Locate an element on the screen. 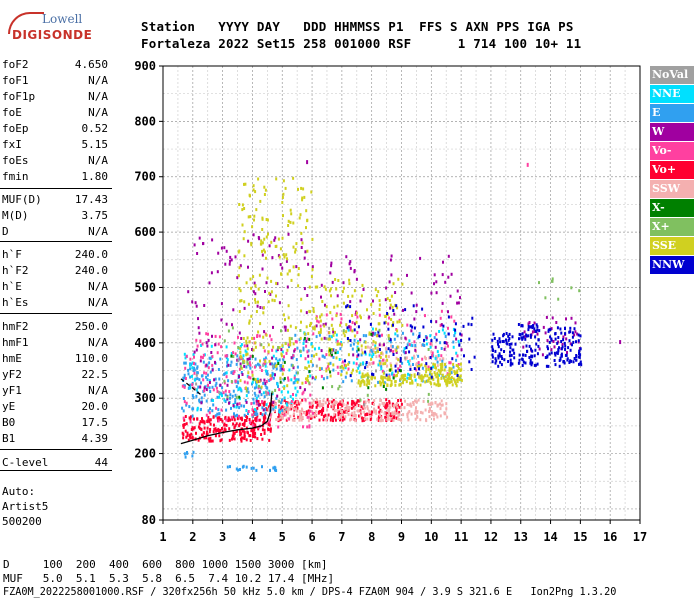 This screenshot has height=600, width=700. param-value: 3.75 is located at coordinates (95, 215).